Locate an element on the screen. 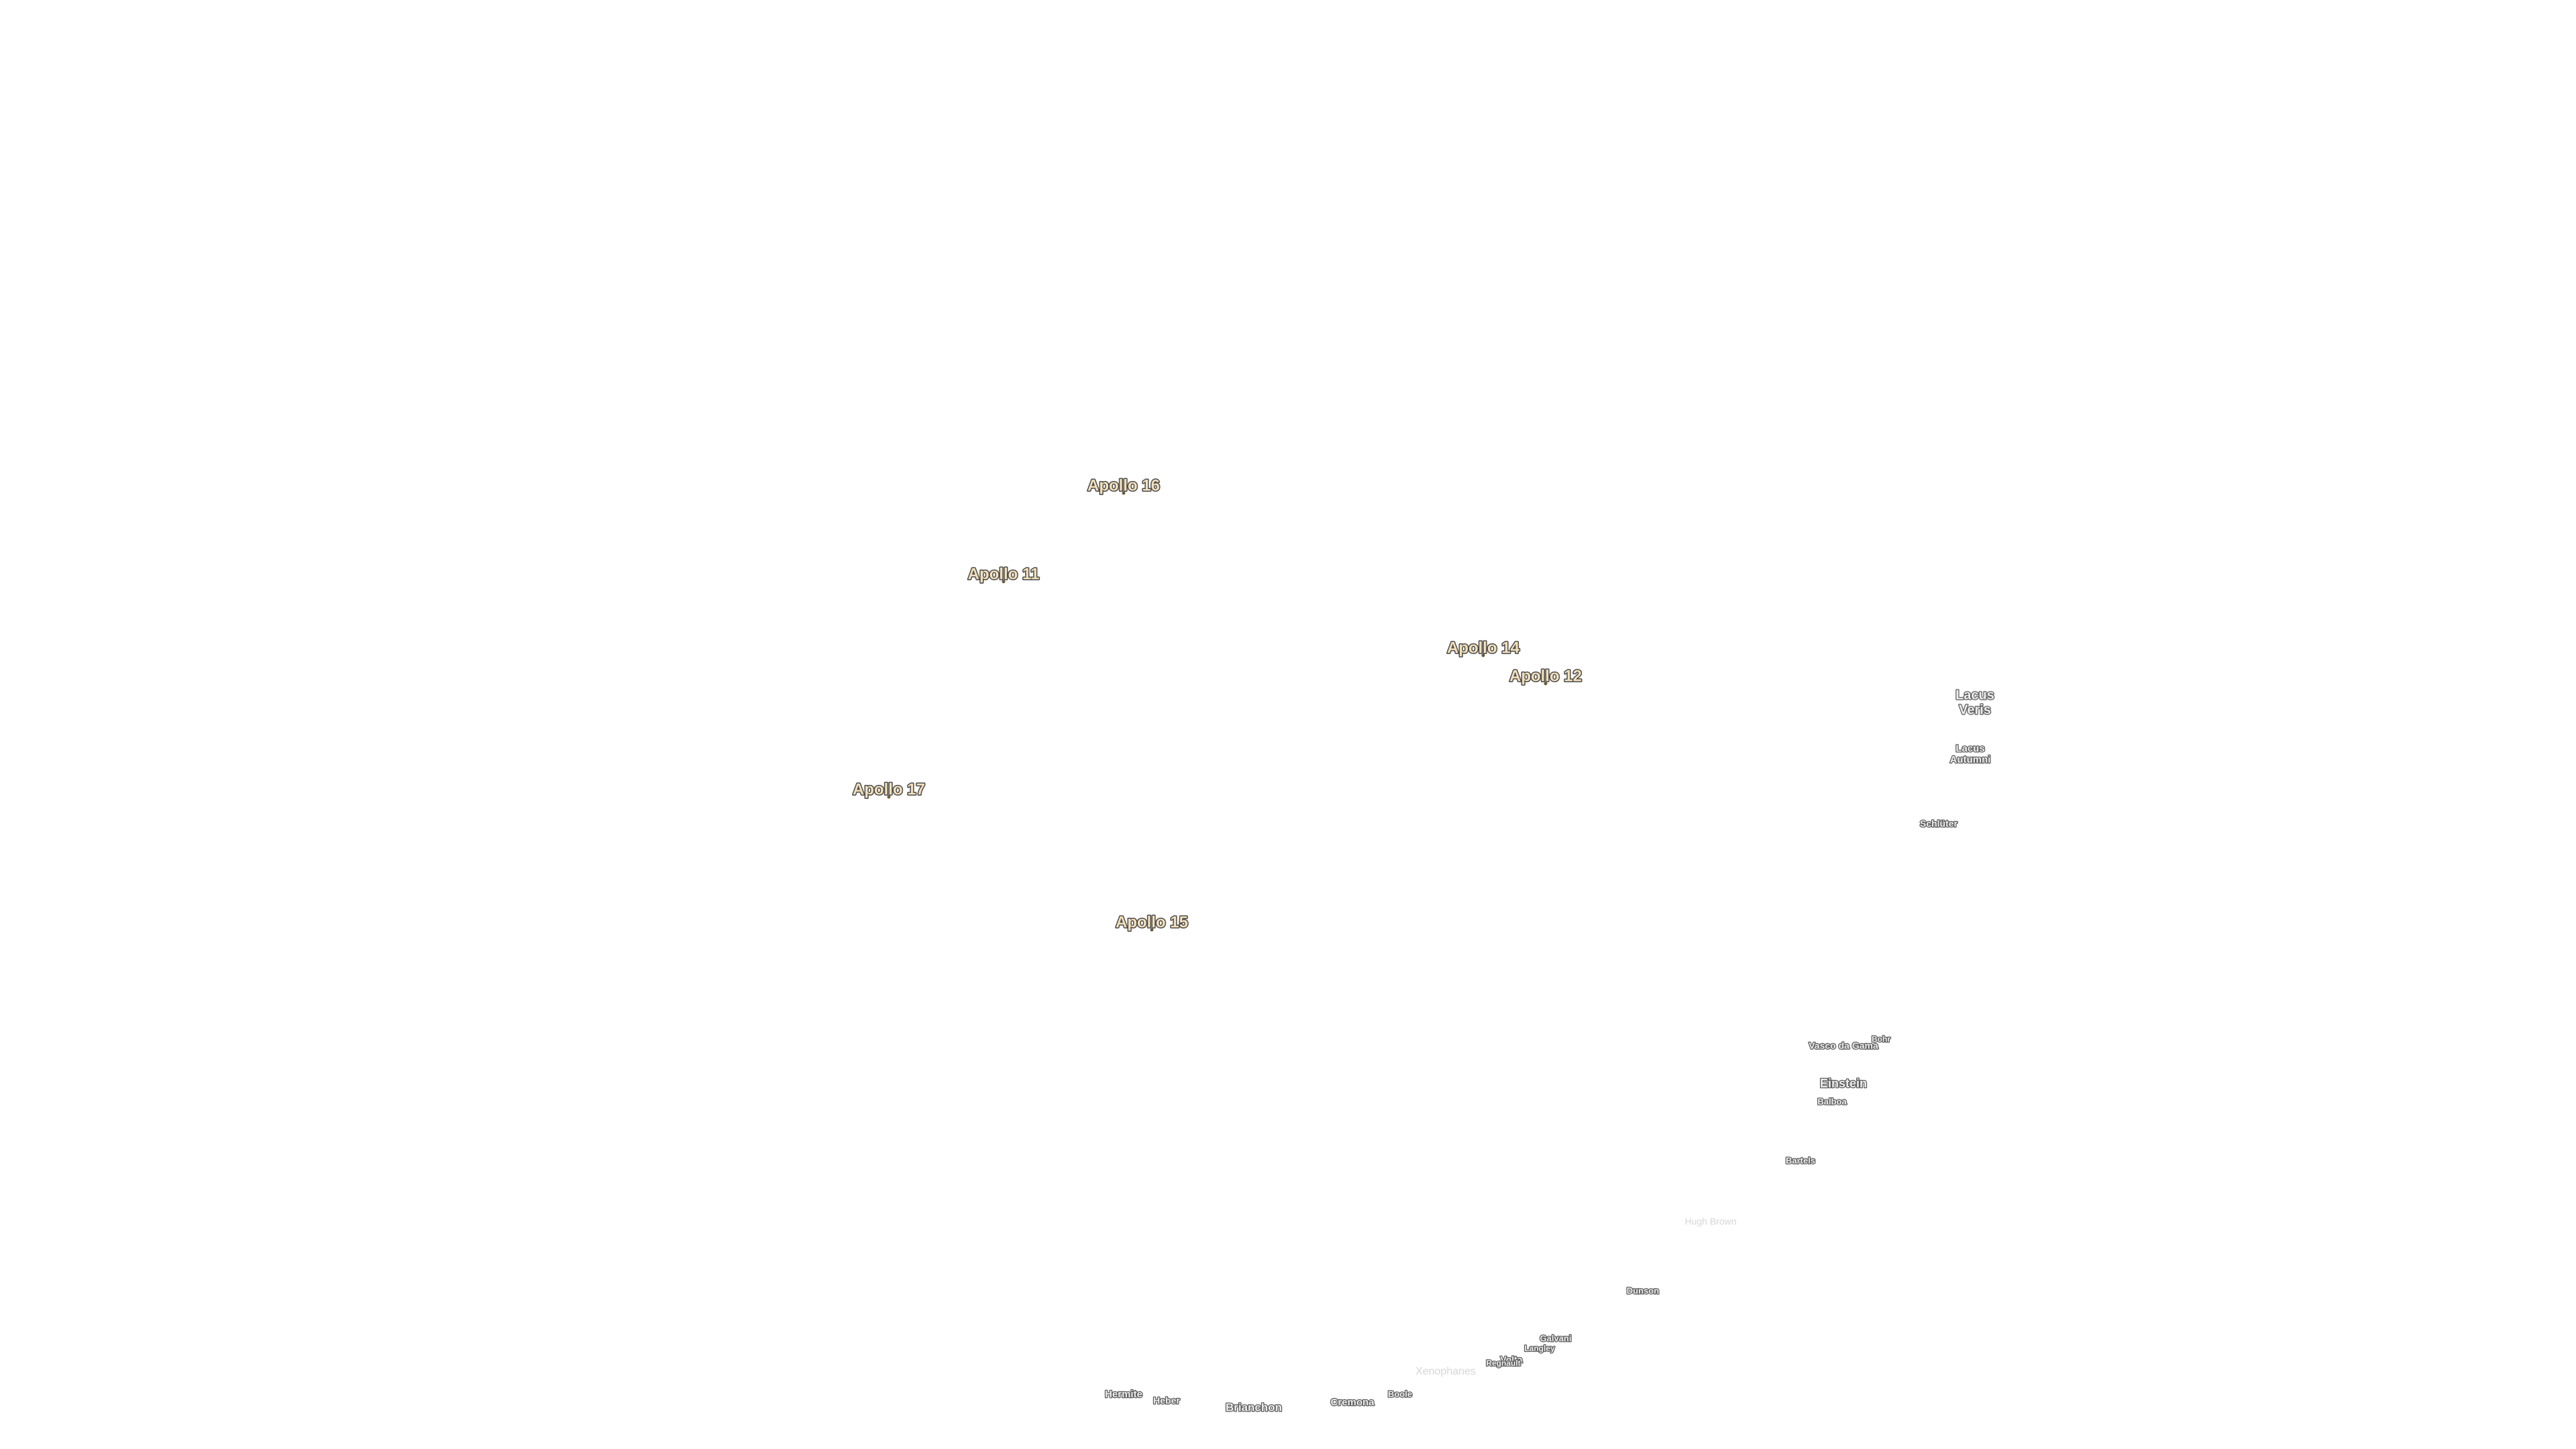 This screenshot has height=1449, width=2576. feature: Langley is located at coordinates (1539, 1348).